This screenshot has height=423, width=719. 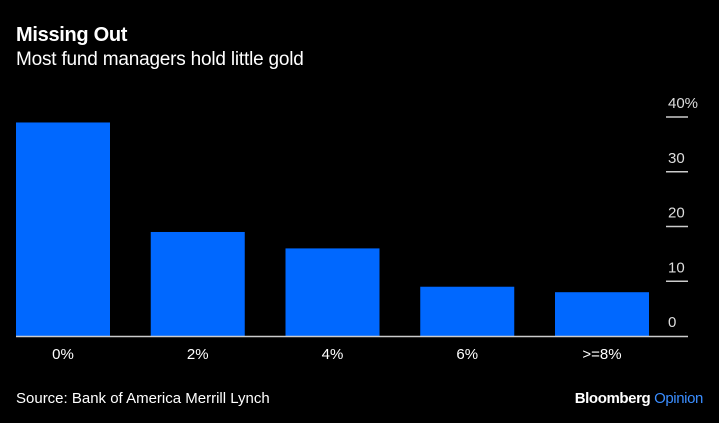 I want to click on y-tick-label: 20, so click(x=676, y=213).